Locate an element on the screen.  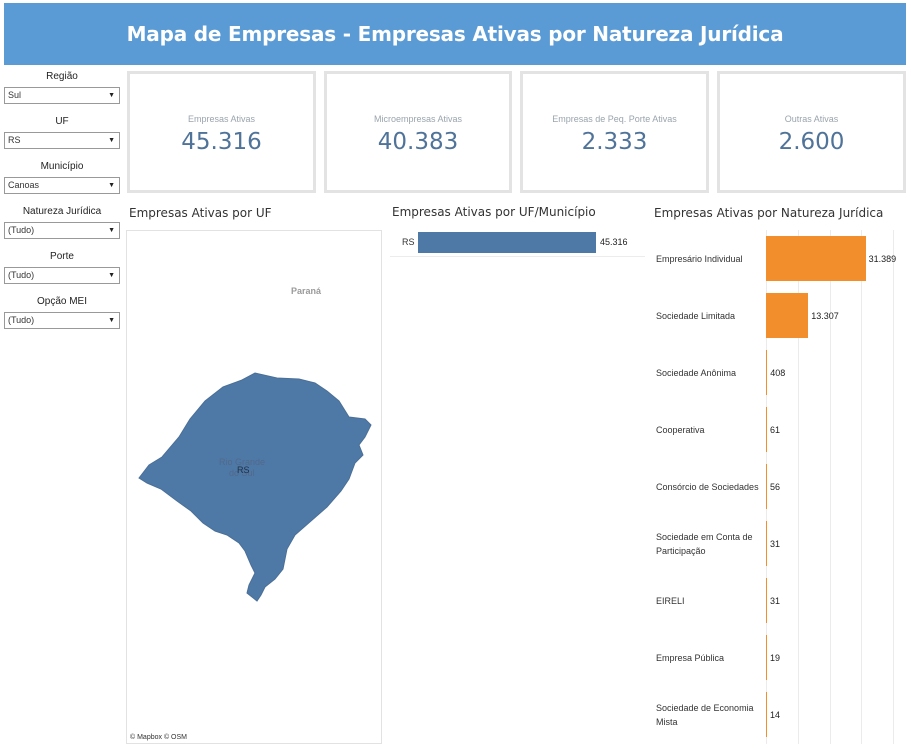
dropdown-value: RS is located at coordinates (14, 140).